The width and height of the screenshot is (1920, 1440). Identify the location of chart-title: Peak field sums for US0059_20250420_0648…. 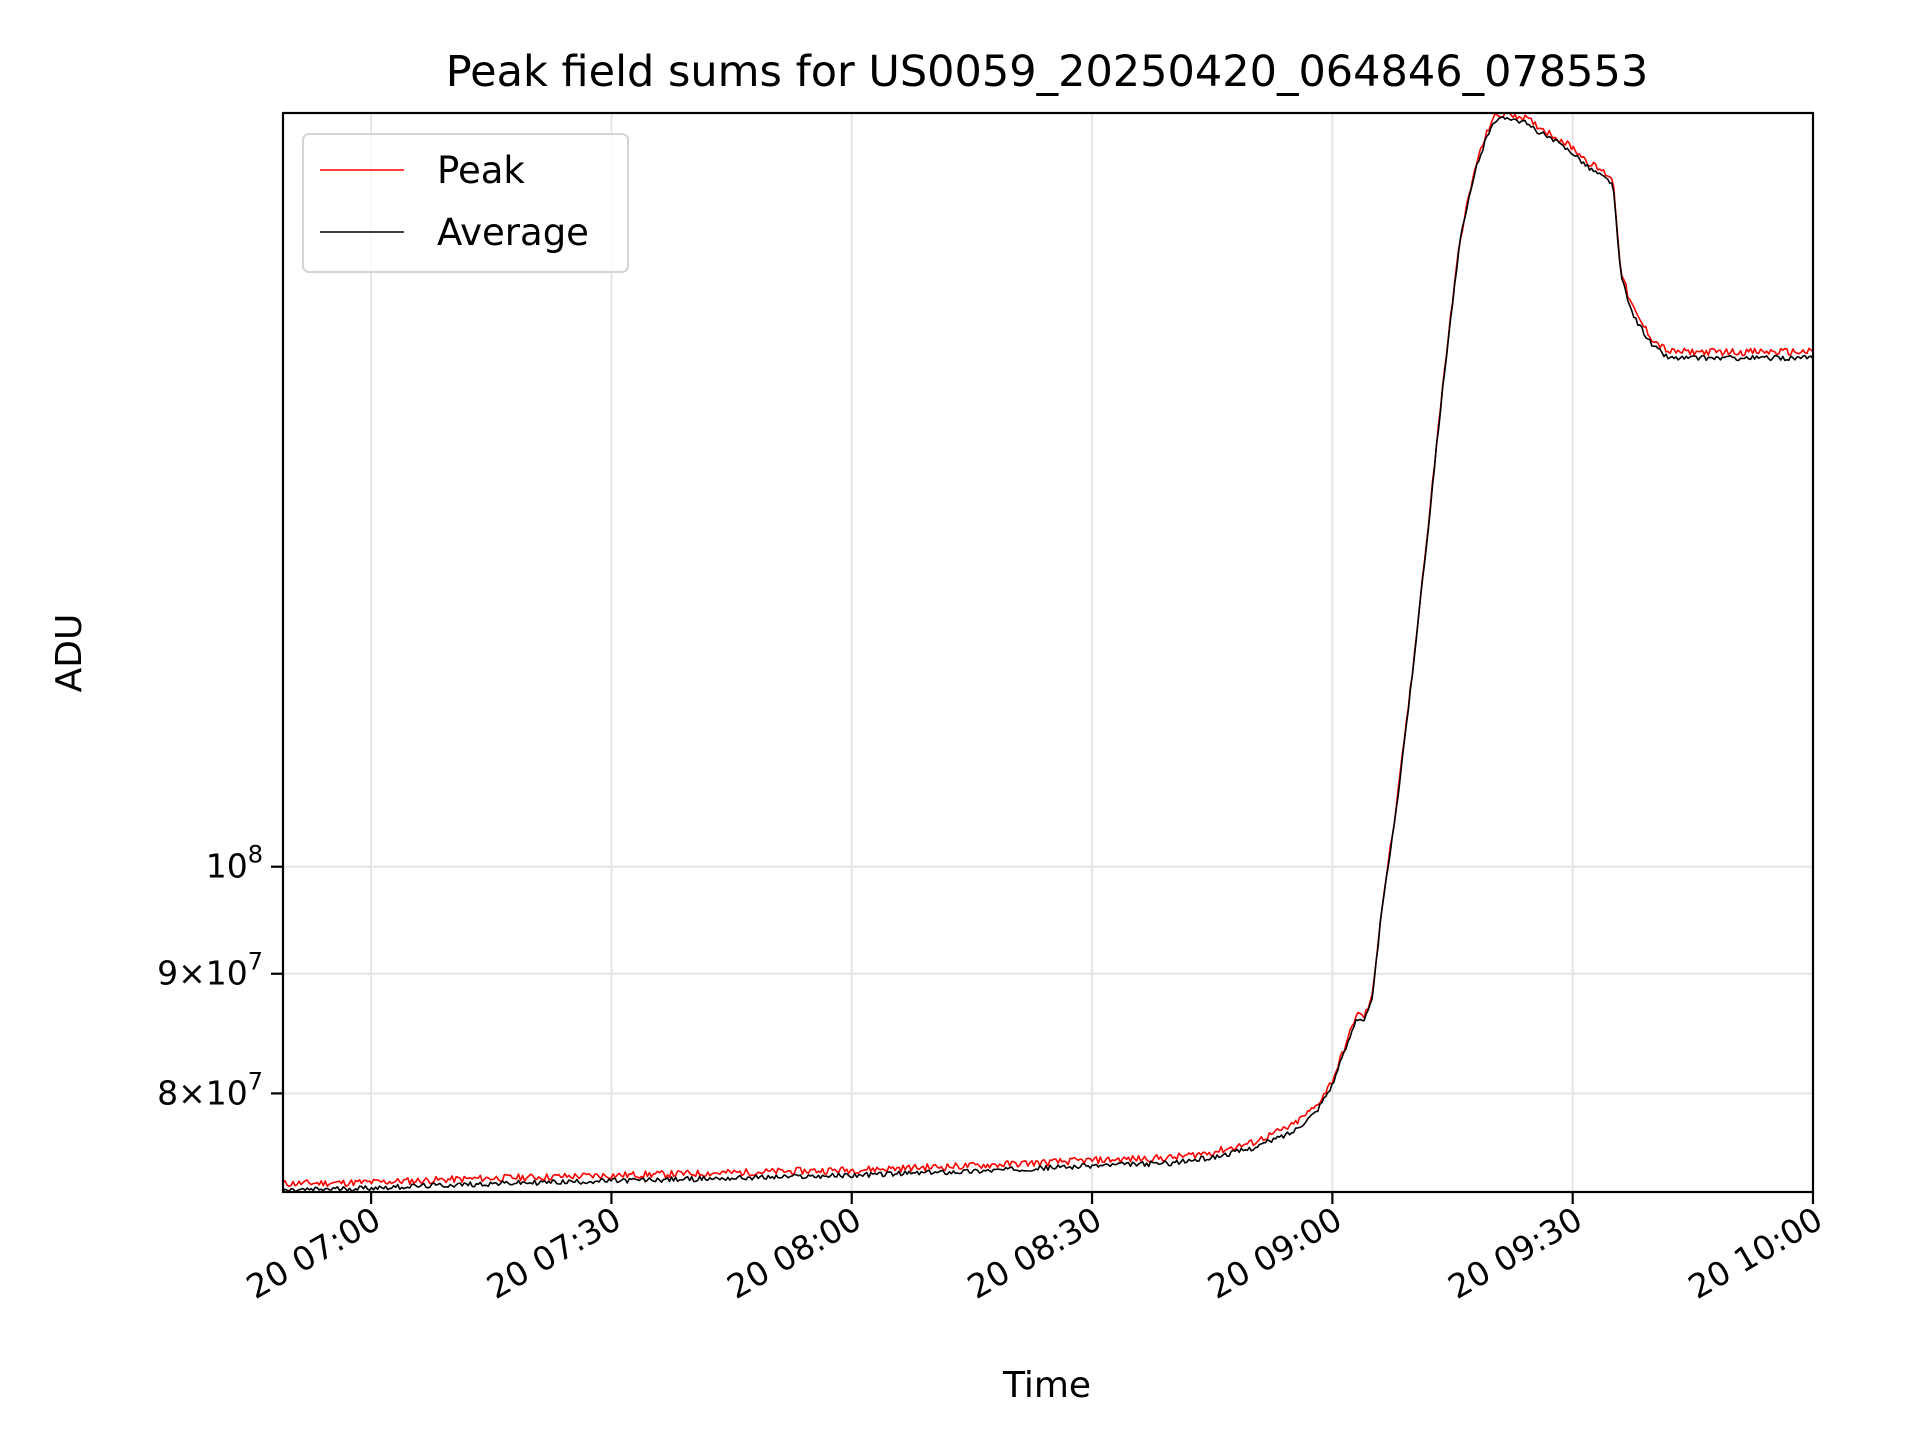
(1047, 72).